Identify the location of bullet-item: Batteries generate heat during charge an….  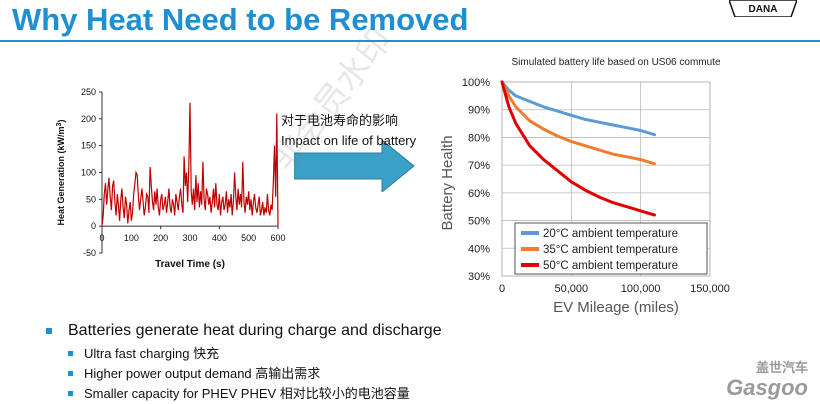
(306, 332).